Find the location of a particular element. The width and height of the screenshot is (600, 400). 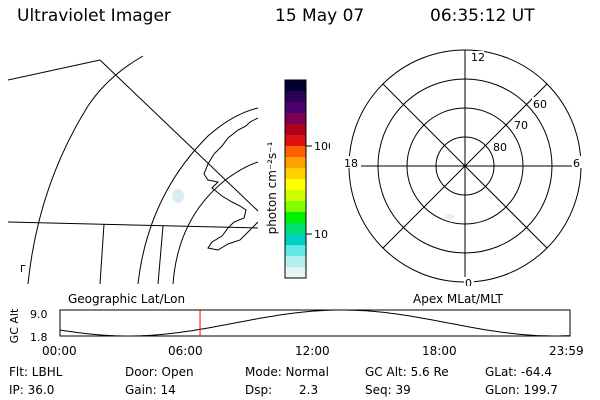

time-tick-18: 18:00 is located at coordinates (439, 351).